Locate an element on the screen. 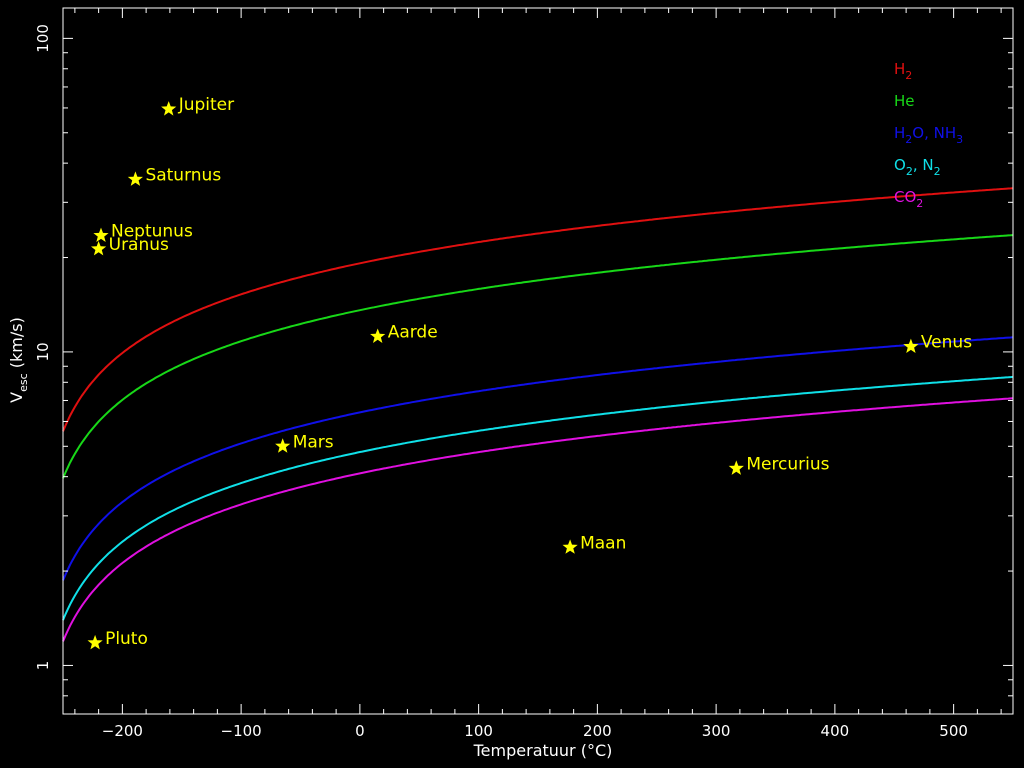  x-axis-label: Temperatuur (°C) is located at coordinates (543, 750).